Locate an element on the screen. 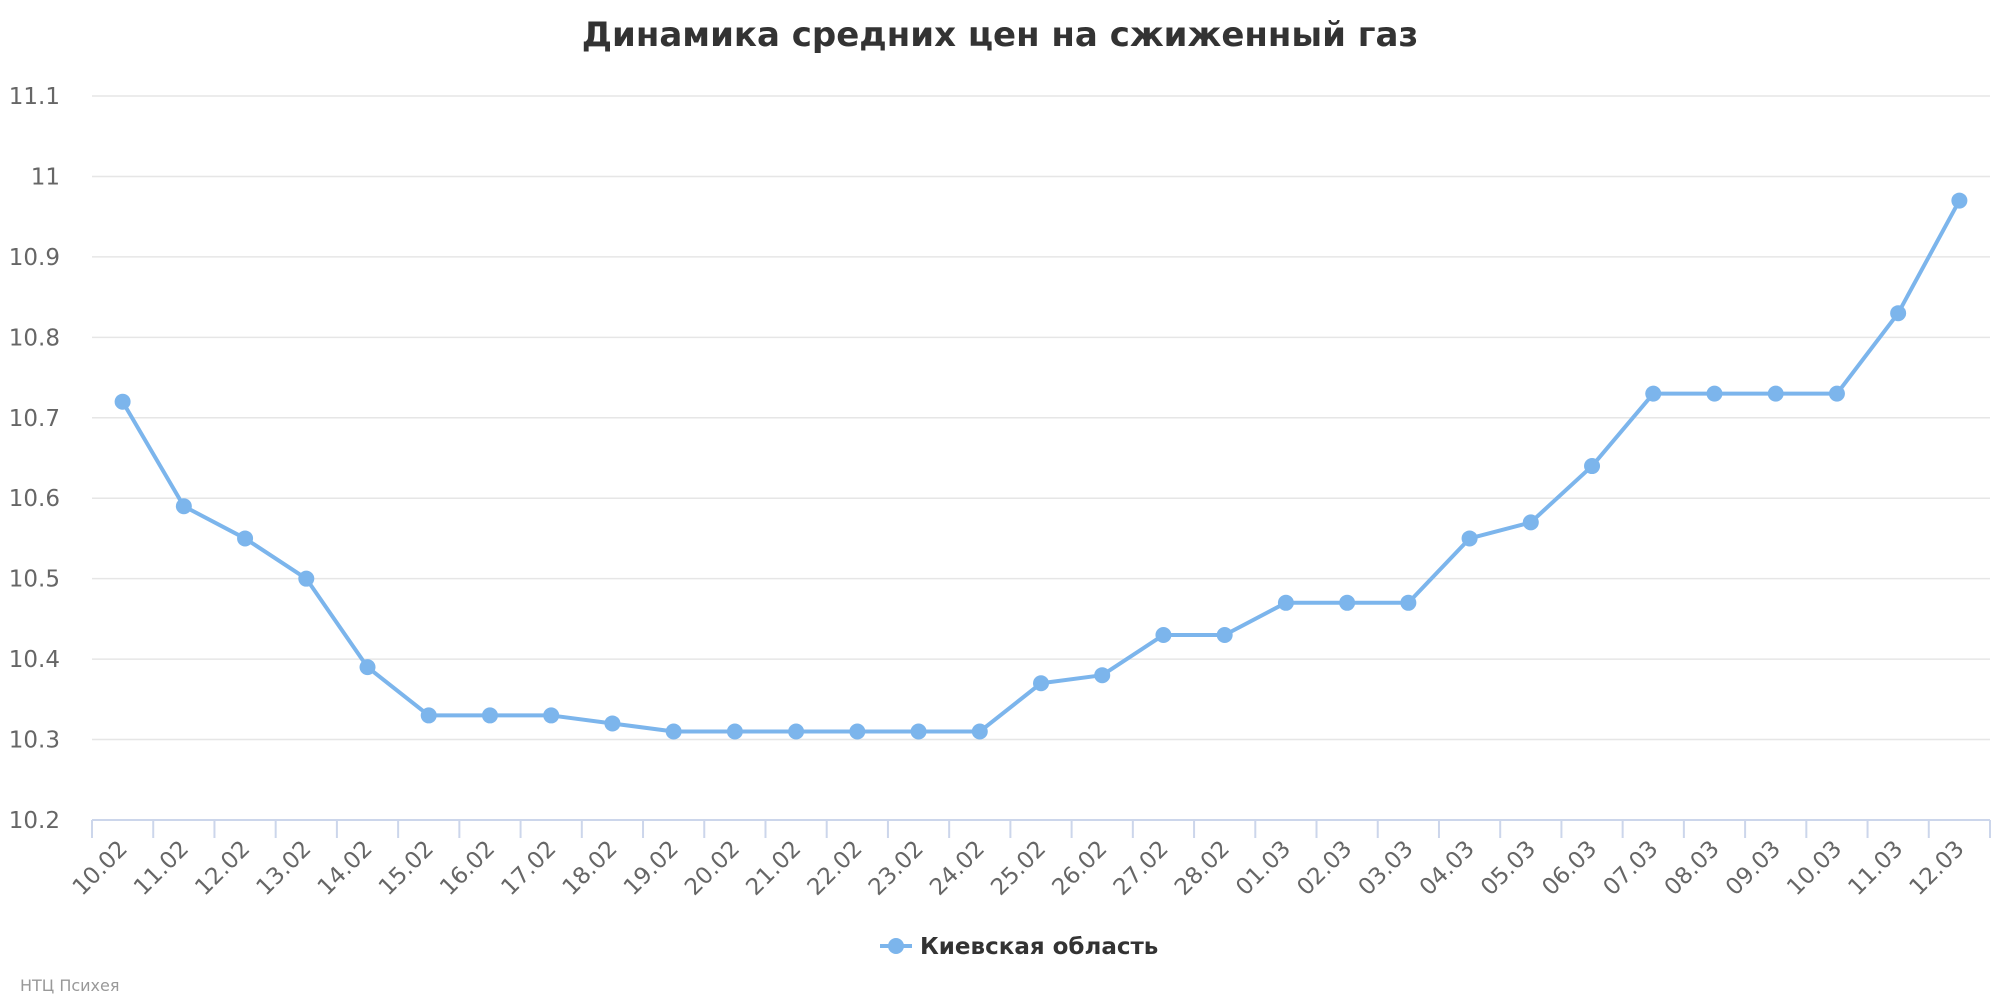  x-tick-label: 25.02 is located at coordinates (1018, 868).